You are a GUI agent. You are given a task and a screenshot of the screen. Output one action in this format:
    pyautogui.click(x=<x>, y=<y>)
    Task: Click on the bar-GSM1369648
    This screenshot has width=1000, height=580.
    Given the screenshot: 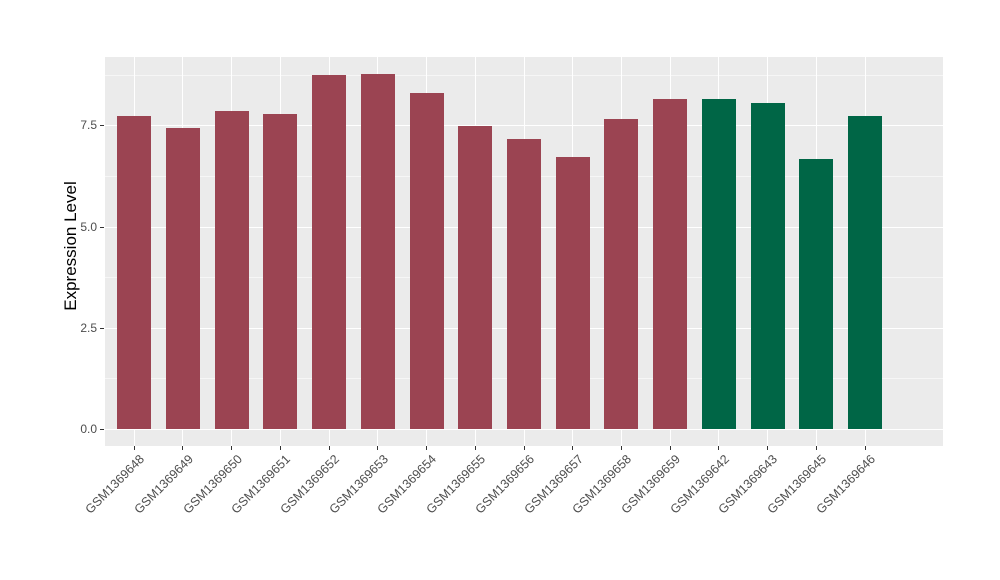 What is the action you would take?
    pyautogui.click(x=134, y=272)
    